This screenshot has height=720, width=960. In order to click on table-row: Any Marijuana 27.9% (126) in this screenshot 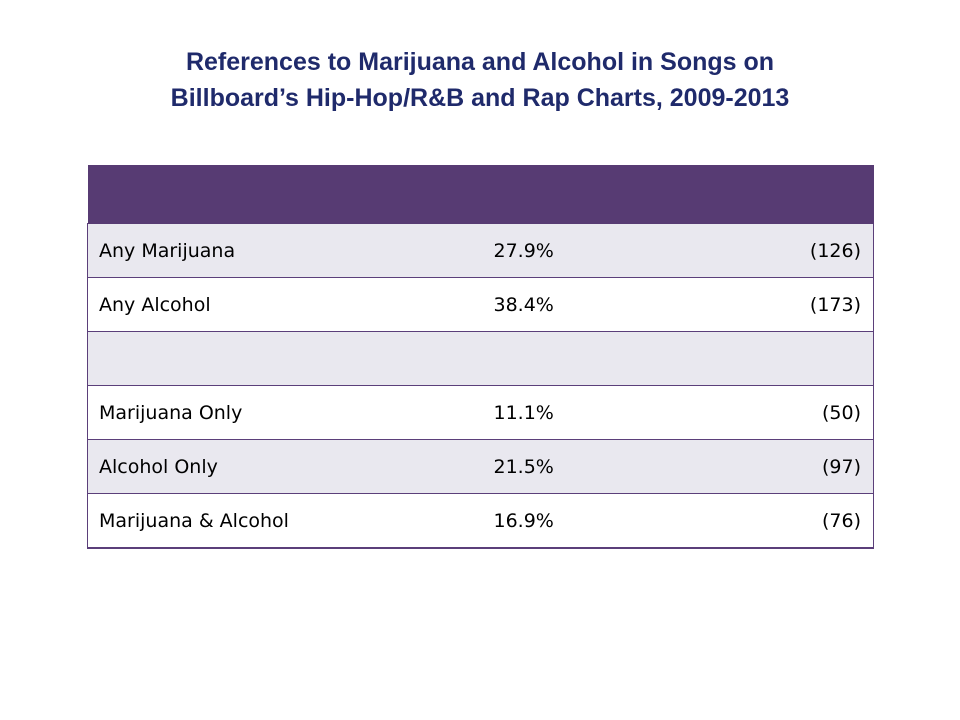, I will do `click(480, 250)`.